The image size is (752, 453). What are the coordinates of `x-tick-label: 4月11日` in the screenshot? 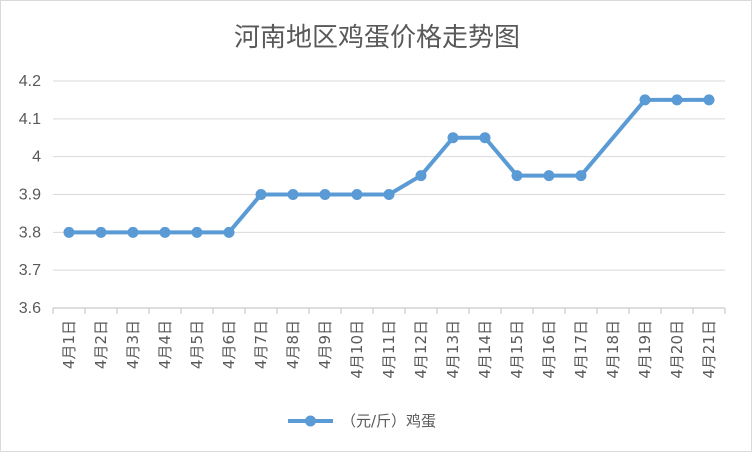 It's located at (389, 349).